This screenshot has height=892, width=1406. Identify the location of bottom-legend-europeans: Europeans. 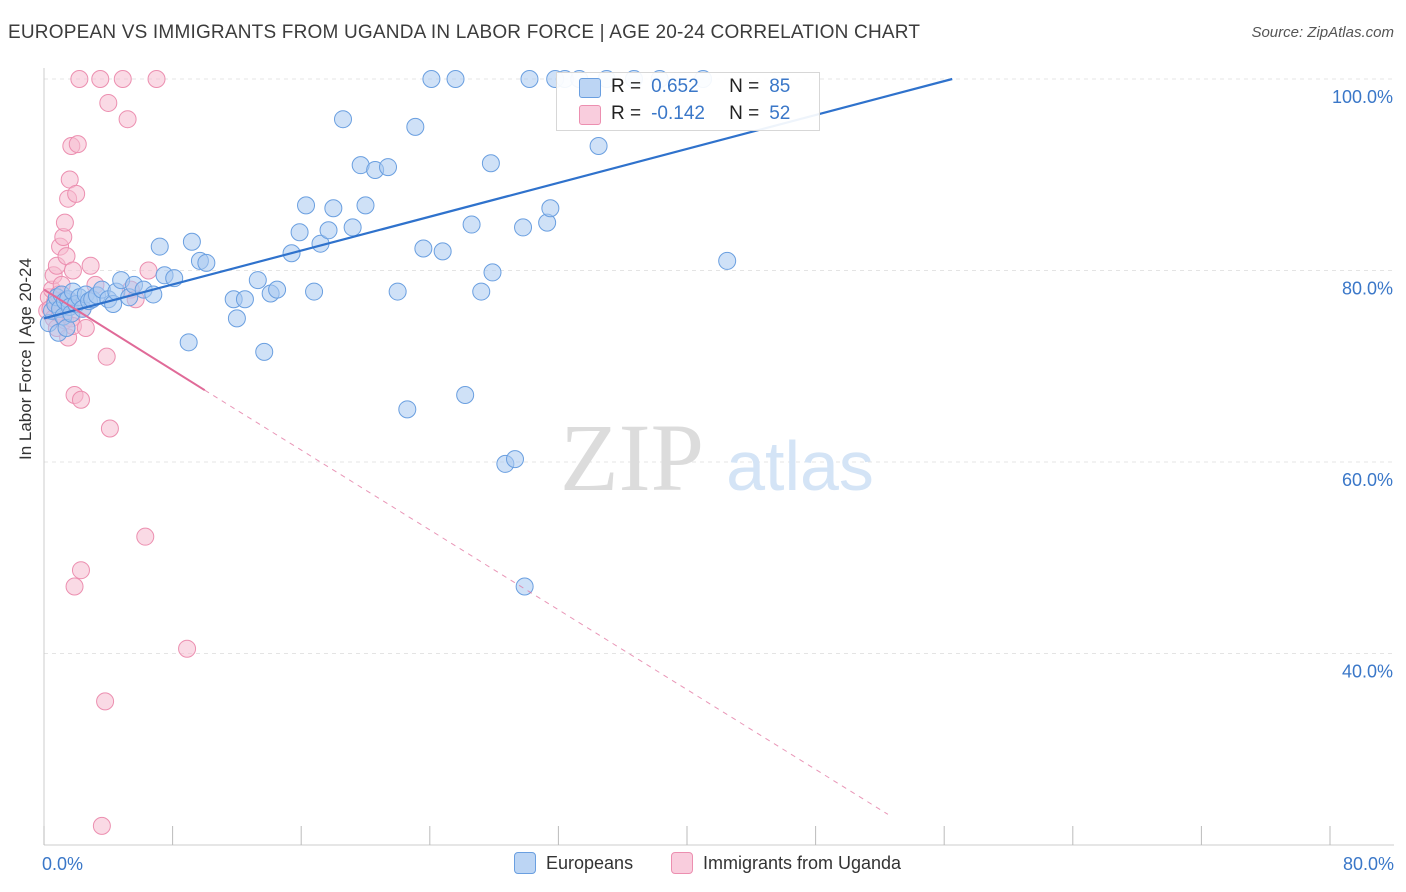
(573, 863).